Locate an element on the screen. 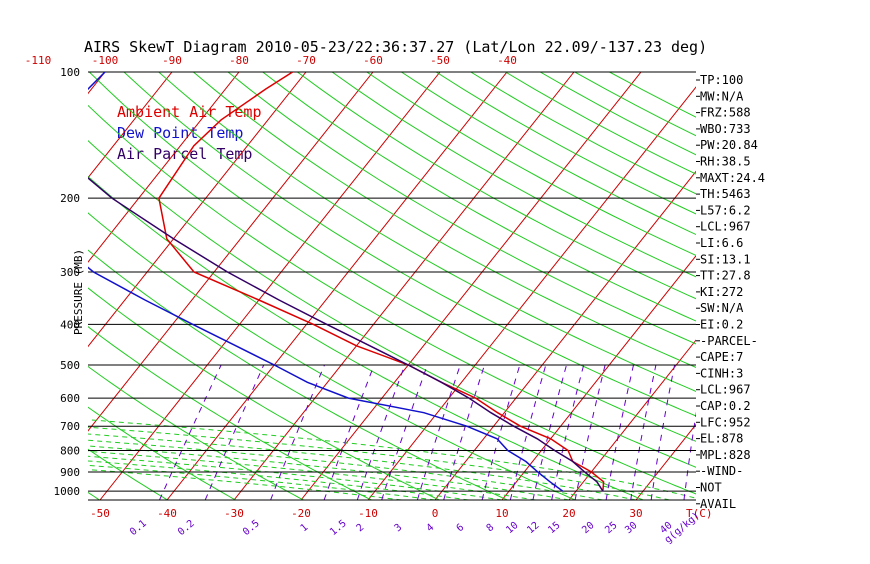 The width and height of the screenshot is (870, 564). index-label: LI:6.6 is located at coordinates (721, 243).